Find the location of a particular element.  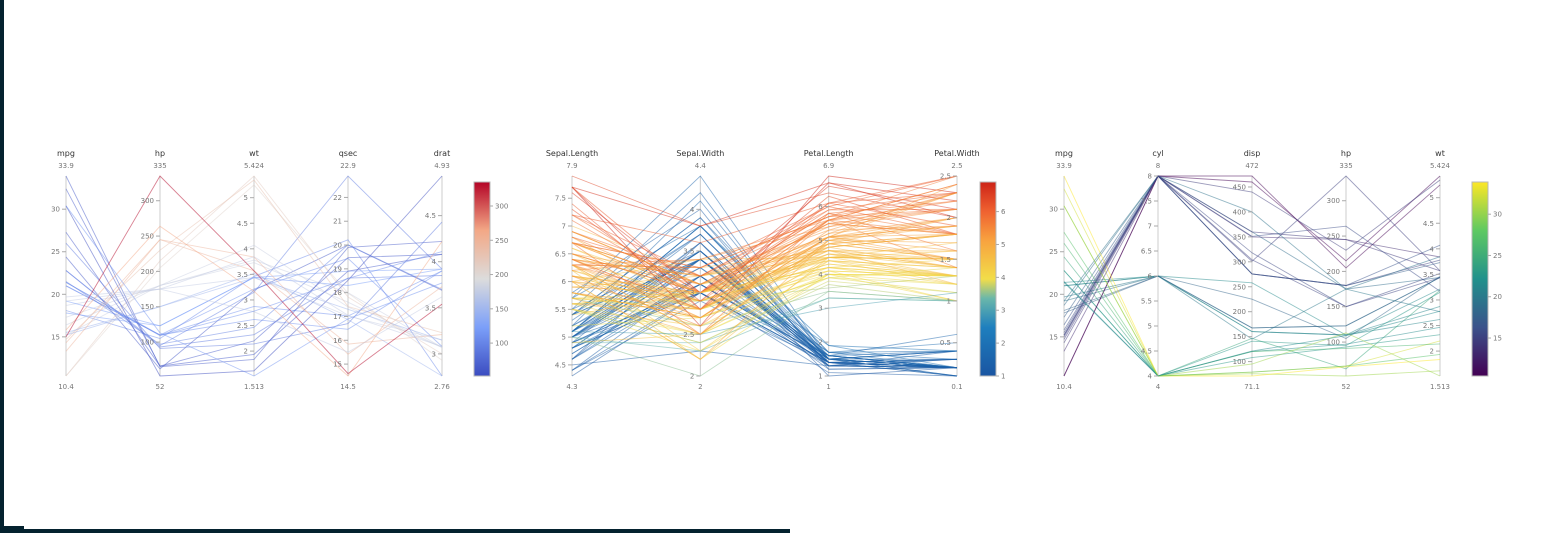

axis-name: Petal.Length is located at coordinates (829, 153).